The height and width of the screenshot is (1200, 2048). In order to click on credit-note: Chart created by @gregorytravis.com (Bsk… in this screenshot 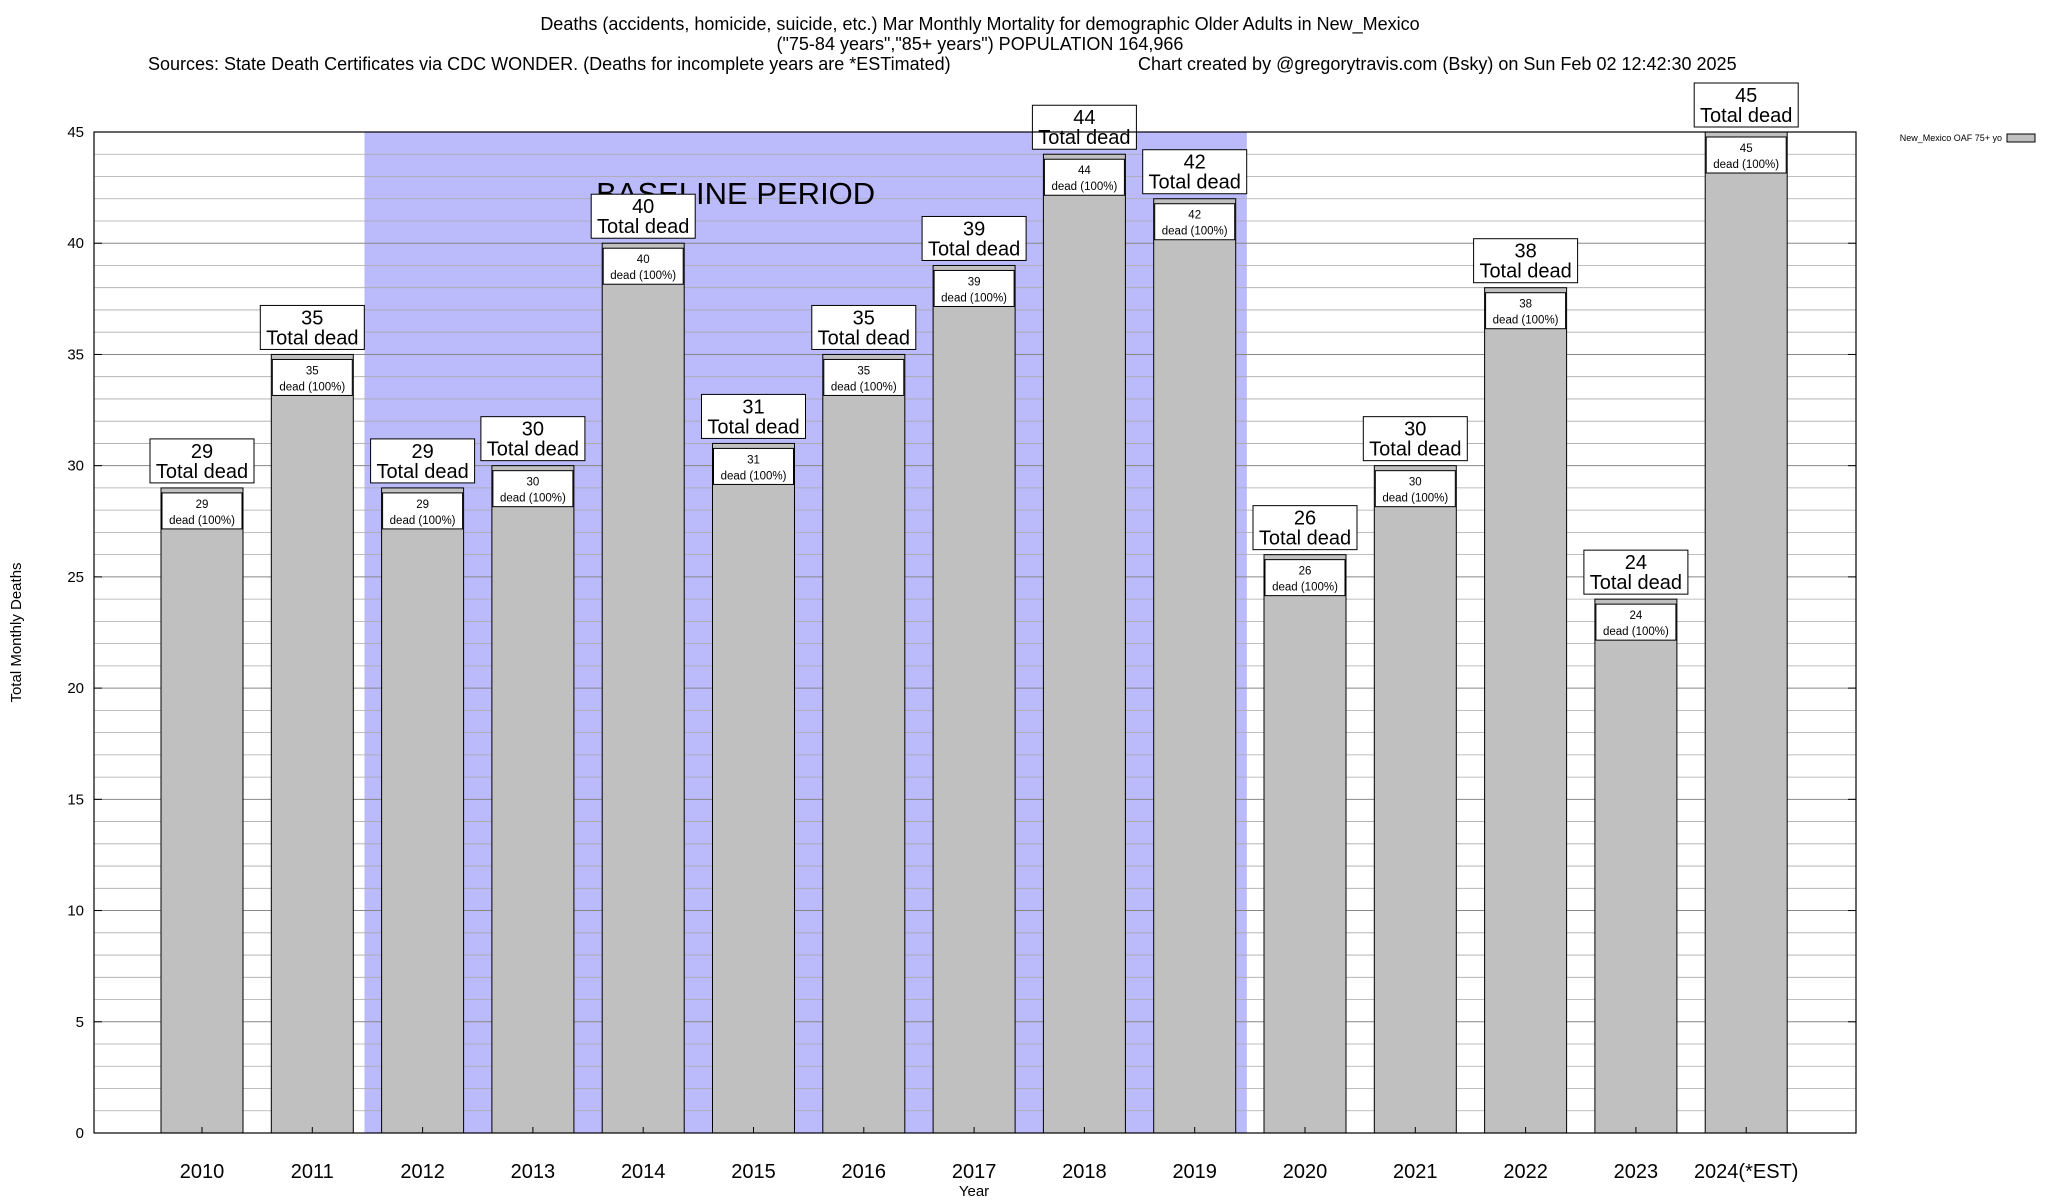, I will do `click(1437, 64)`.